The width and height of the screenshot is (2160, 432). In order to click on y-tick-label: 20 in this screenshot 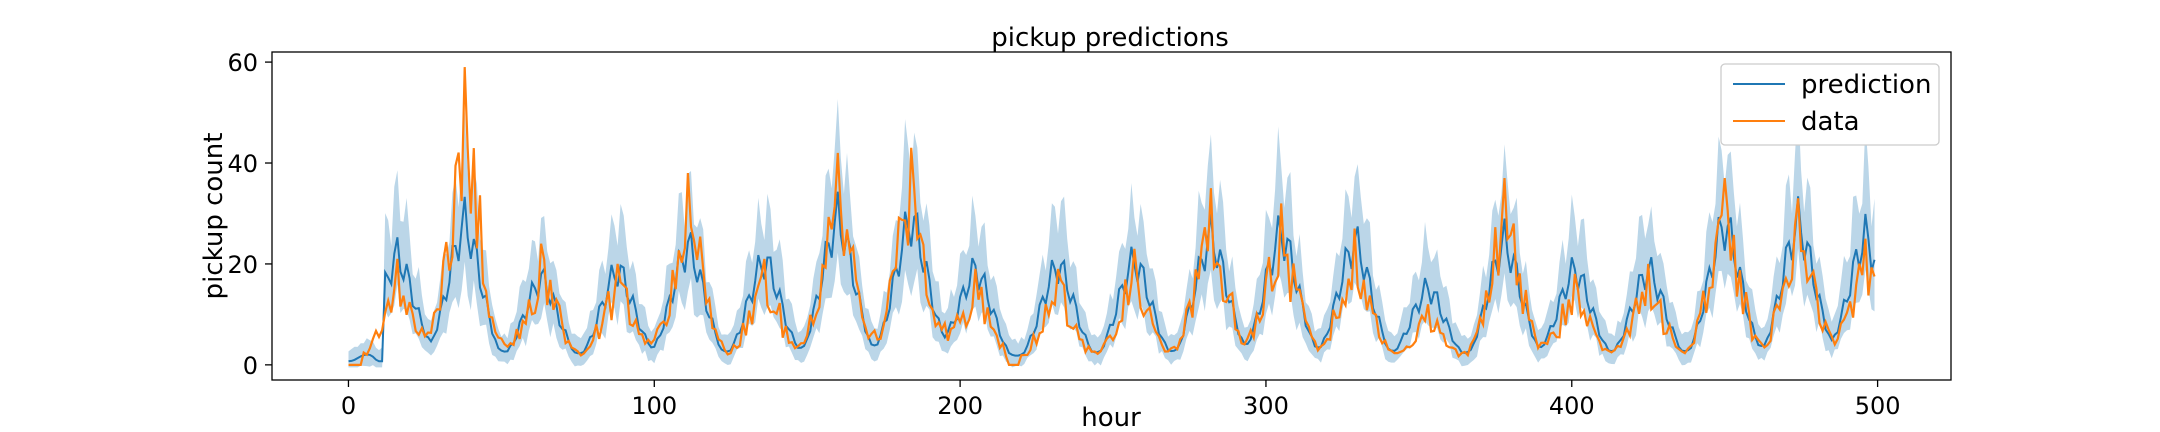, I will do `click(242, 265)`.